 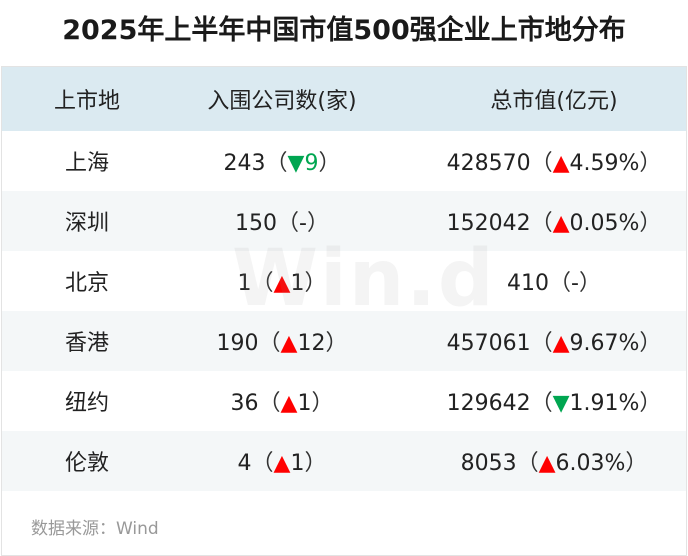 What do you see at coordinates (604, 163) in the screenshot?
I see `value-change: 4.59%` at bounding box center [604, 163].